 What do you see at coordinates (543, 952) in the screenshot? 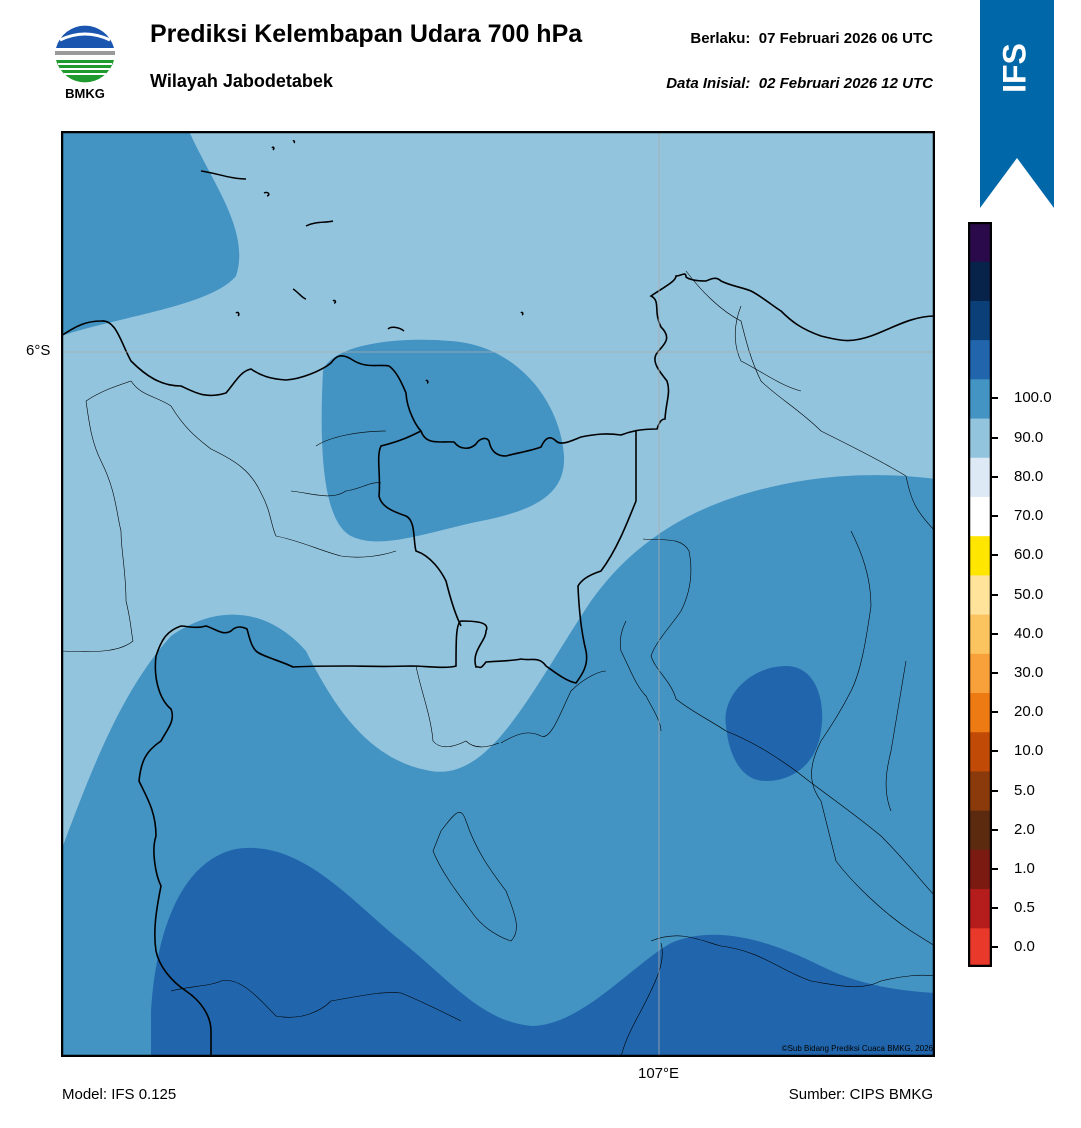
I see `fill-80-90-south` at bounding box center [543, 952].